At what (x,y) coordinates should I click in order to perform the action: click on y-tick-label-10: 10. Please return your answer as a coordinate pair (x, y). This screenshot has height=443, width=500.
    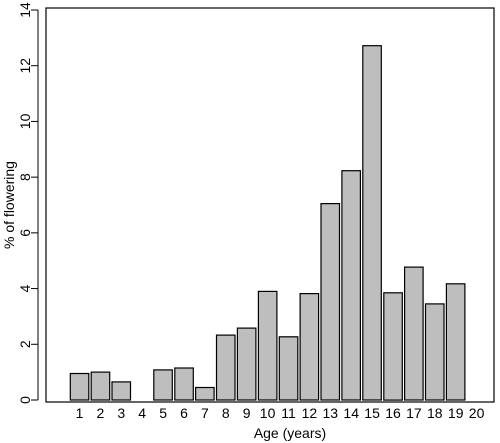
    Looking at the image, I should click on (25, 121).